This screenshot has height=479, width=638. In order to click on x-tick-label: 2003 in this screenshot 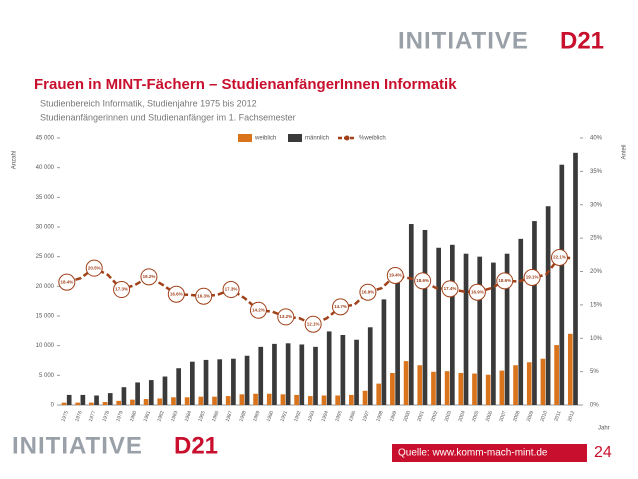, I will do `click(449, 416)`.